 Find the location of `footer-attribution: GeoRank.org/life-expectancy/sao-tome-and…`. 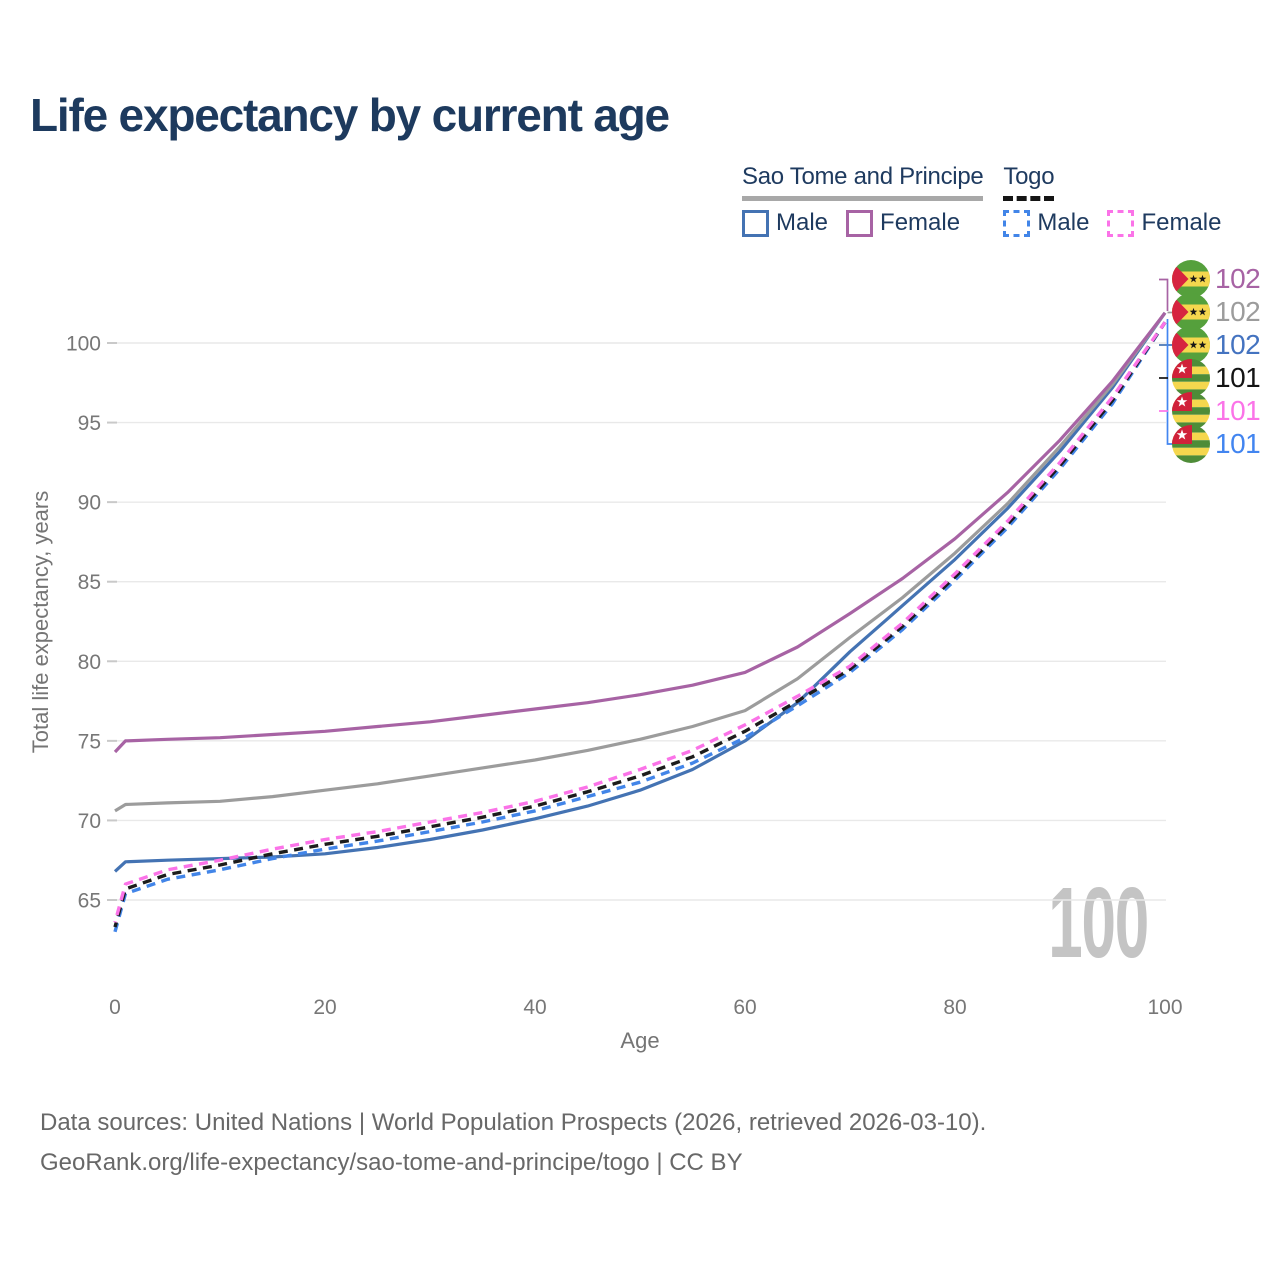

footer-attribution: GeoRank.org/life-expectancy/sao-tome-and… is located at coordinates (391, 1162).